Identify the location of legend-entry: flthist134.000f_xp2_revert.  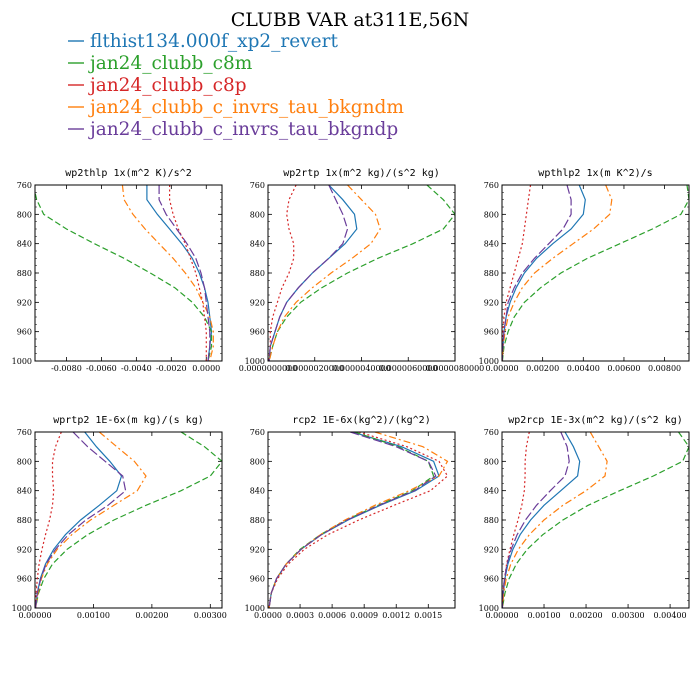
(214, 41).